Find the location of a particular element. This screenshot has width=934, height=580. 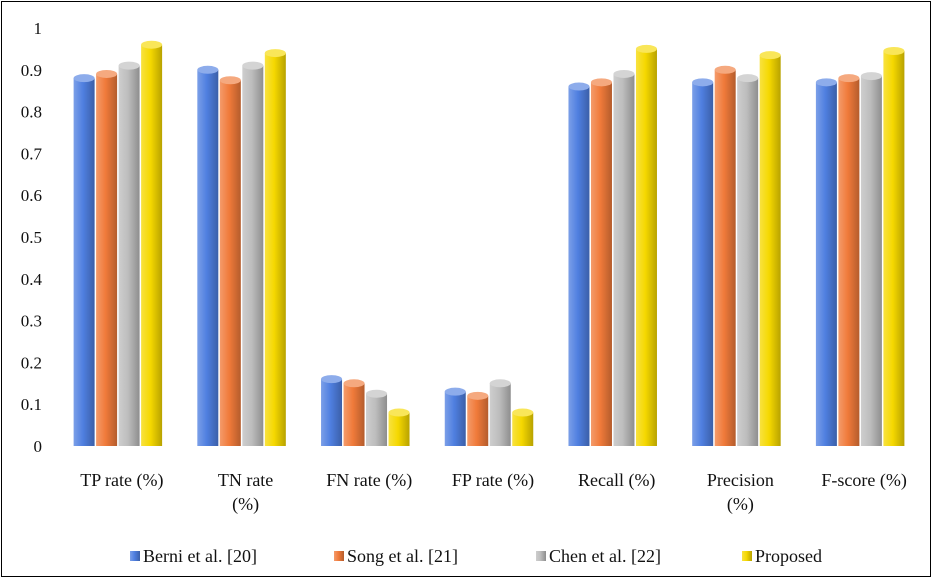

x-category-label: Recall (%) is located at coordinates (616, 480).